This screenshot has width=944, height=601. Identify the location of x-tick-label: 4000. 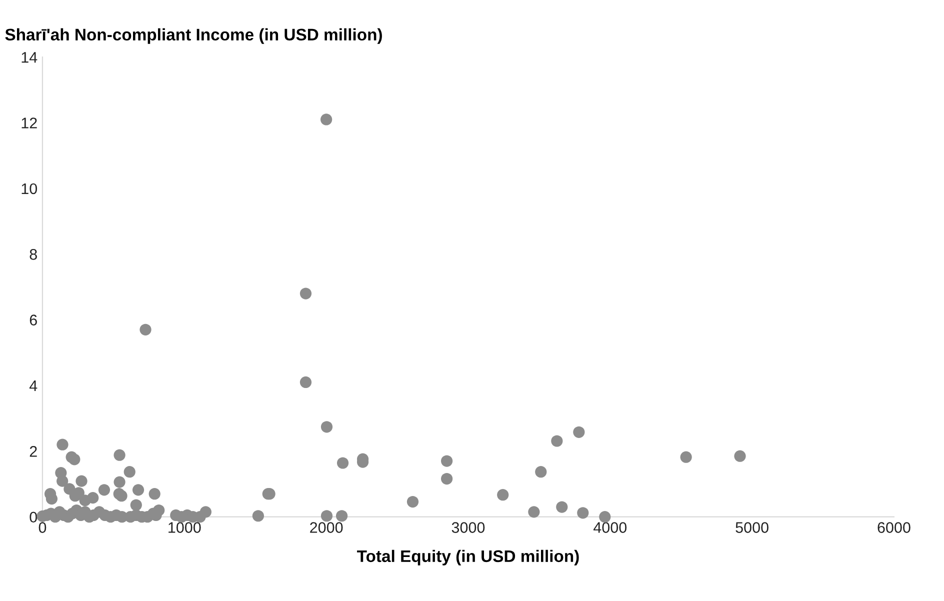
(610, 527).